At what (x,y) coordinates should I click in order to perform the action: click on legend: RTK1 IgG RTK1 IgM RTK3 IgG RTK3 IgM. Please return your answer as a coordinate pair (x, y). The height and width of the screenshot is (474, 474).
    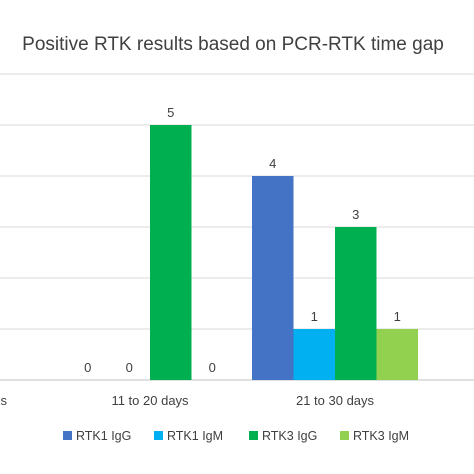
    Looking at the image, I should click on (236, 436).